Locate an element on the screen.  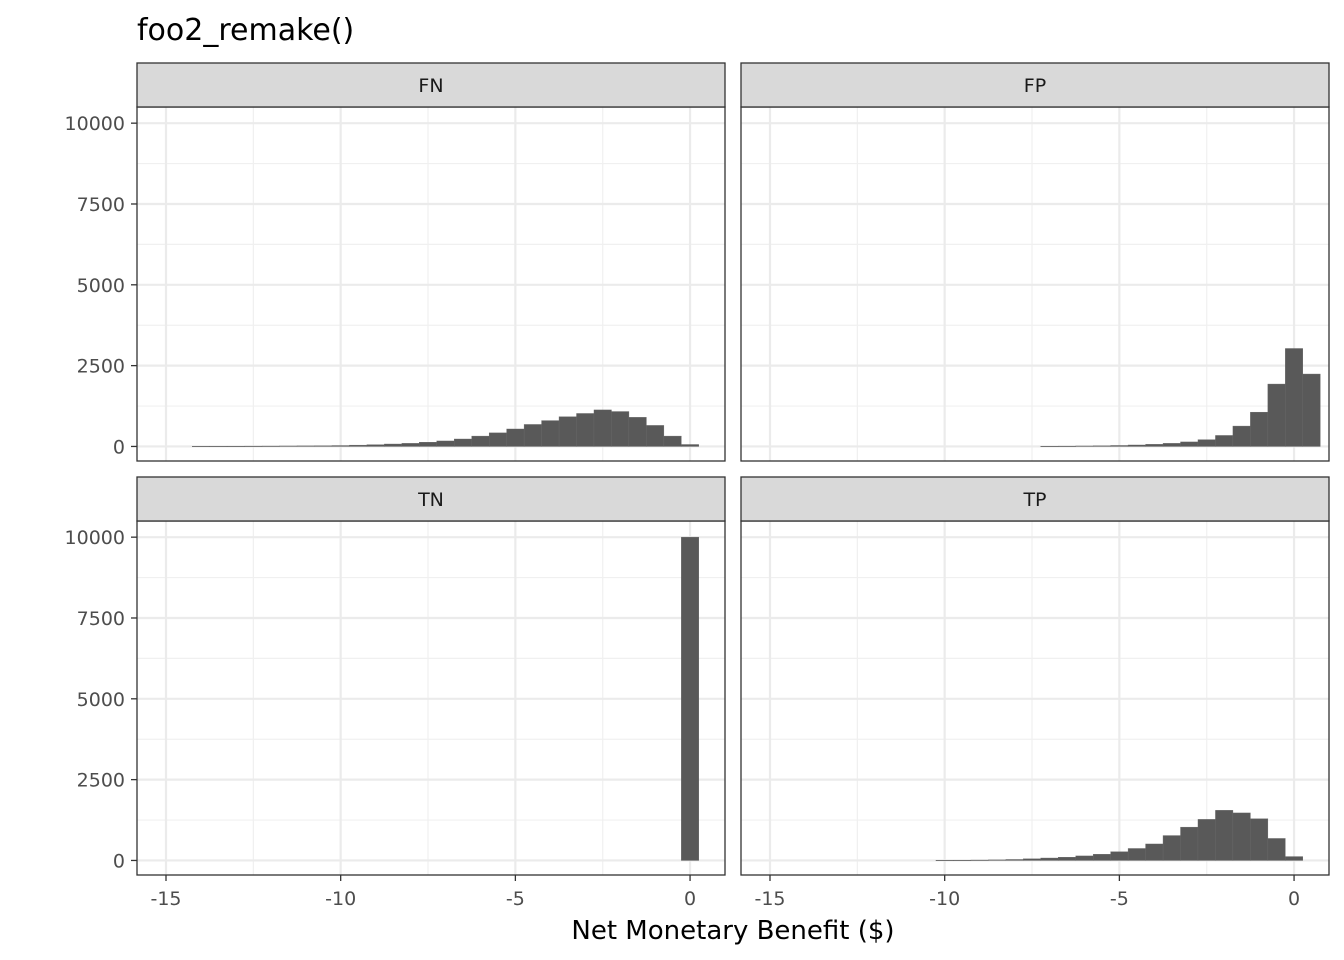
x-axis-title: Net Monetary Benefit ($) is located at coordinates (732, 931).